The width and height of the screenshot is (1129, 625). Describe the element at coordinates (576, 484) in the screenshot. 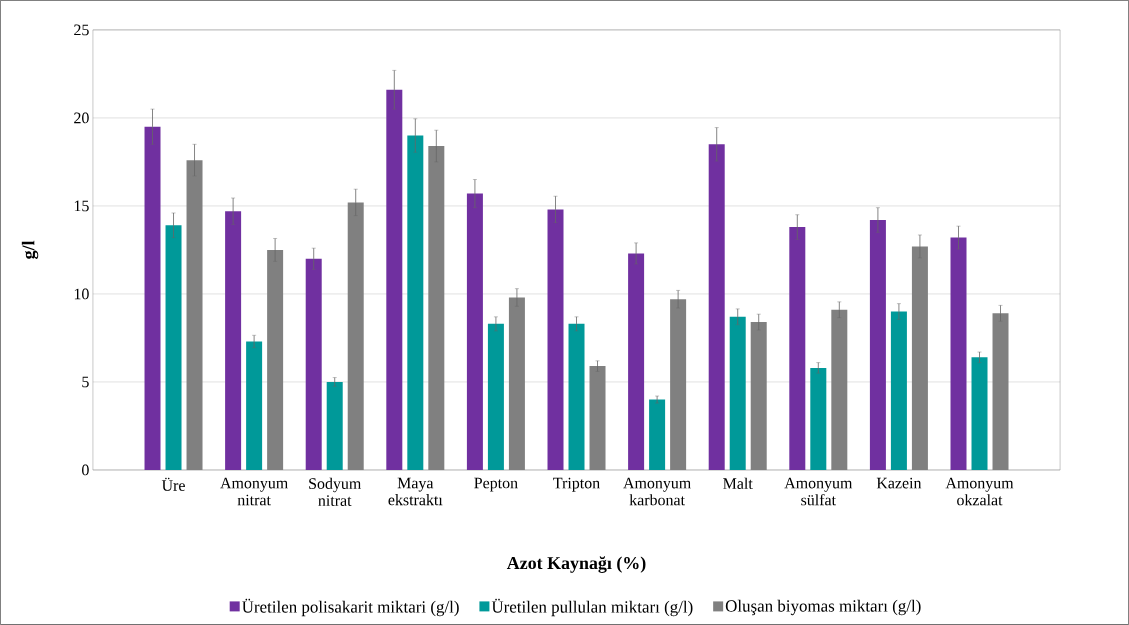

I see `x-tick-label: Tripton` at that location.